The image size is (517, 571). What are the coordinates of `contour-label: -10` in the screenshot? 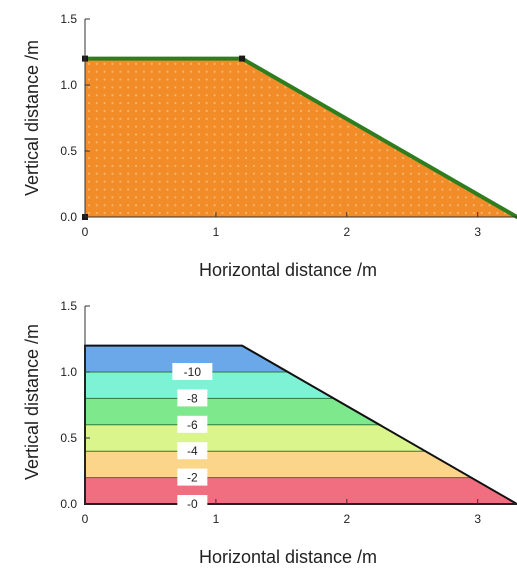 It's located at (193, 372).